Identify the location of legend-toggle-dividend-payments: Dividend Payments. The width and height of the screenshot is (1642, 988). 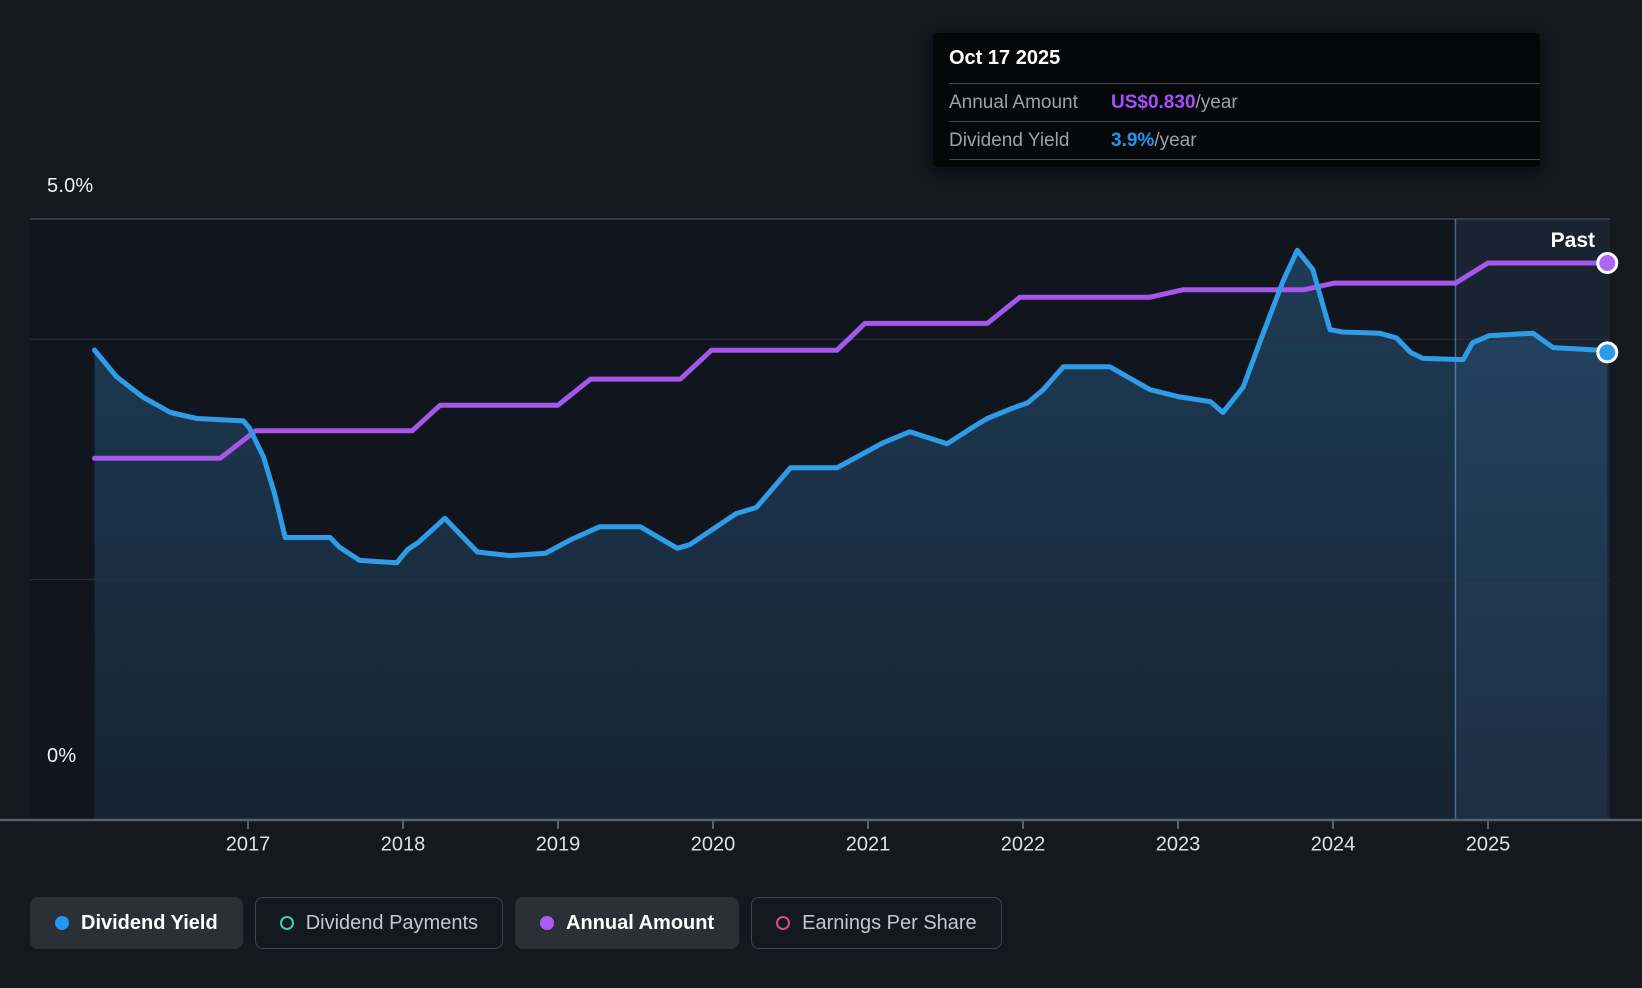
(379, 923).